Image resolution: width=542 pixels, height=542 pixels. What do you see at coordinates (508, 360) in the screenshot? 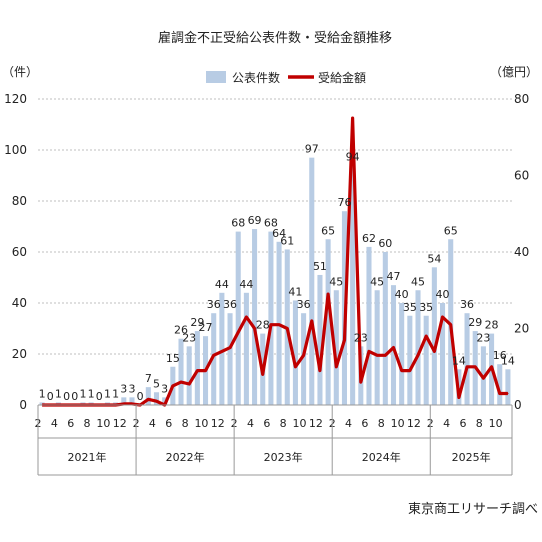
I see `data-label: 14` at bounding box center [508, 360].